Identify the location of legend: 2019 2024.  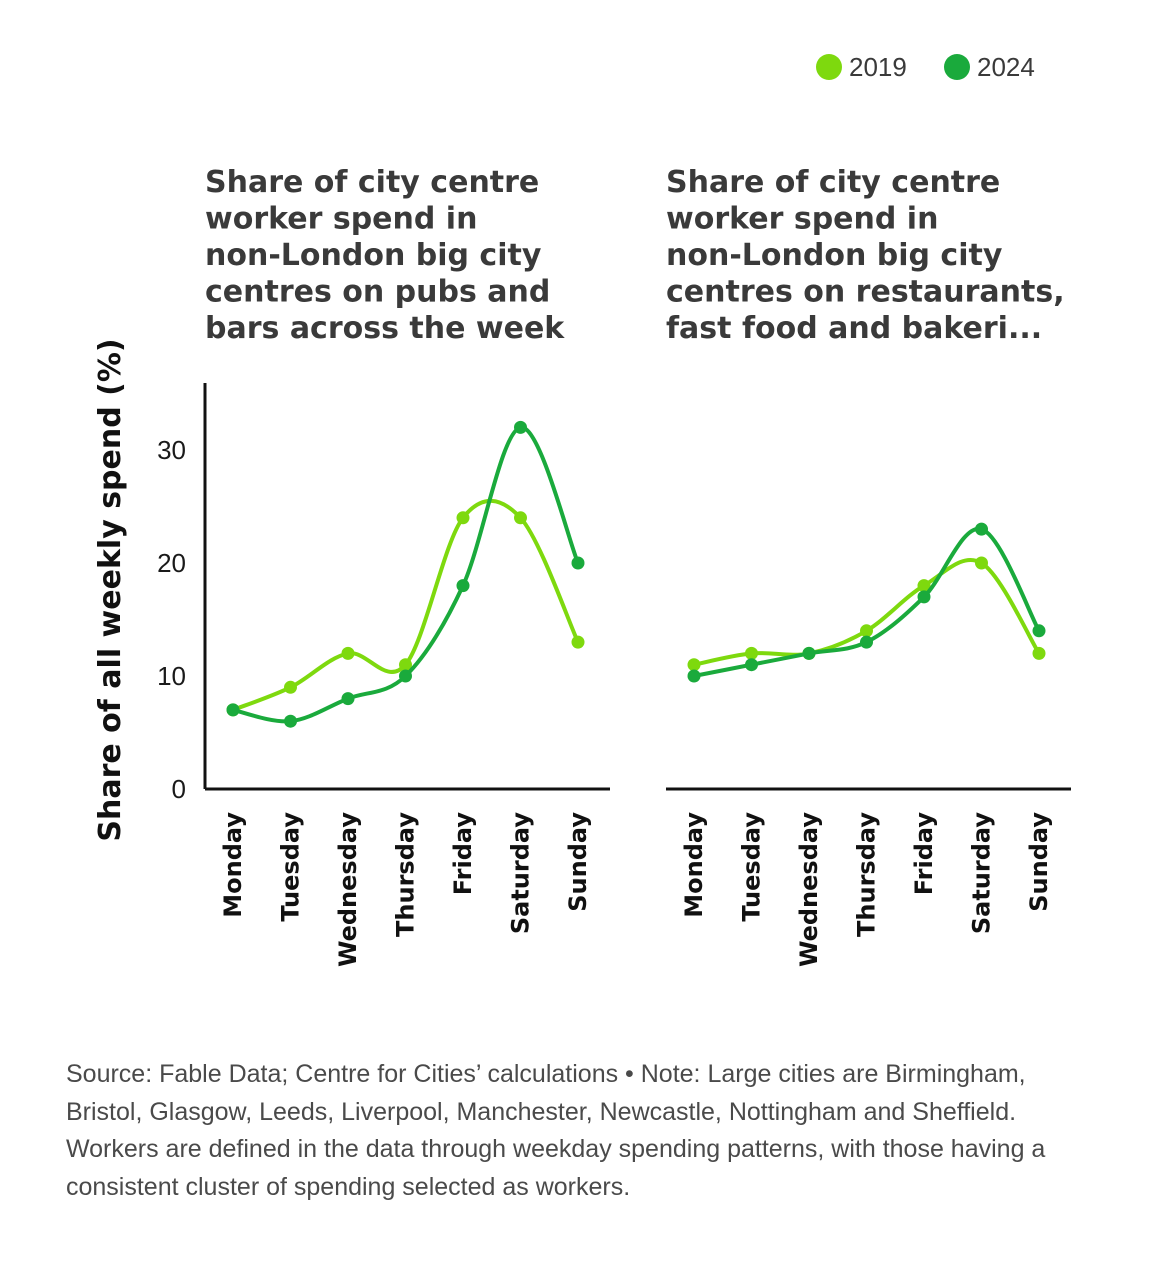
(925, 67).